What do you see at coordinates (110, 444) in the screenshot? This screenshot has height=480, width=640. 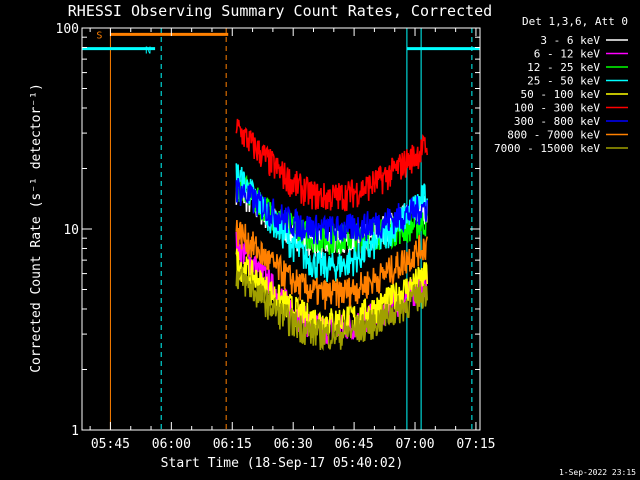 I see `x-tick-label: 05:45` at bounding box center [110, 444].